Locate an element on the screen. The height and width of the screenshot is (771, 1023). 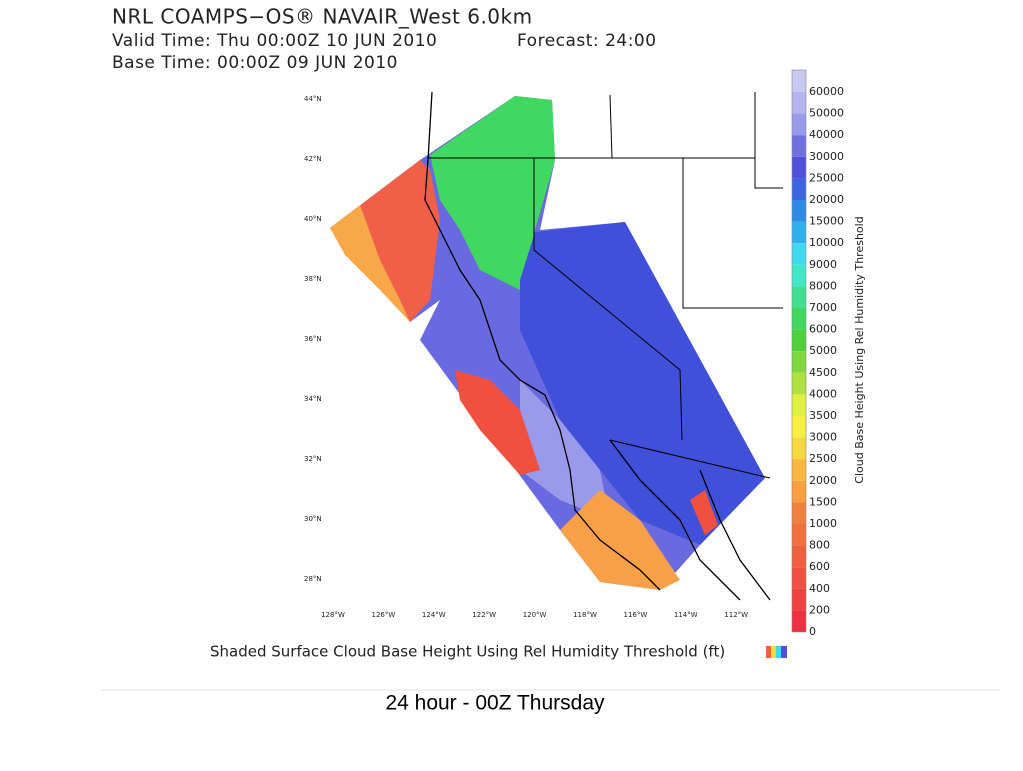
latitude-label: 38°N is located at coordinates (313, 279).